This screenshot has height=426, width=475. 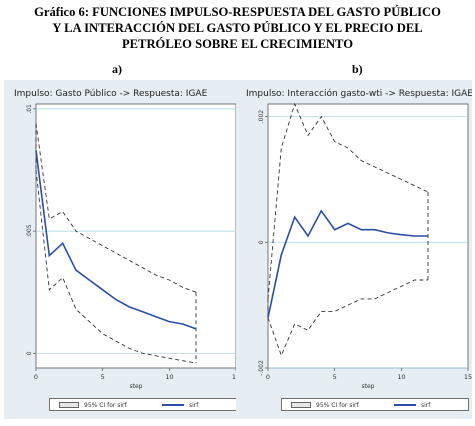 I want to click on panel-label-b: b), so click(x=357, y=69).